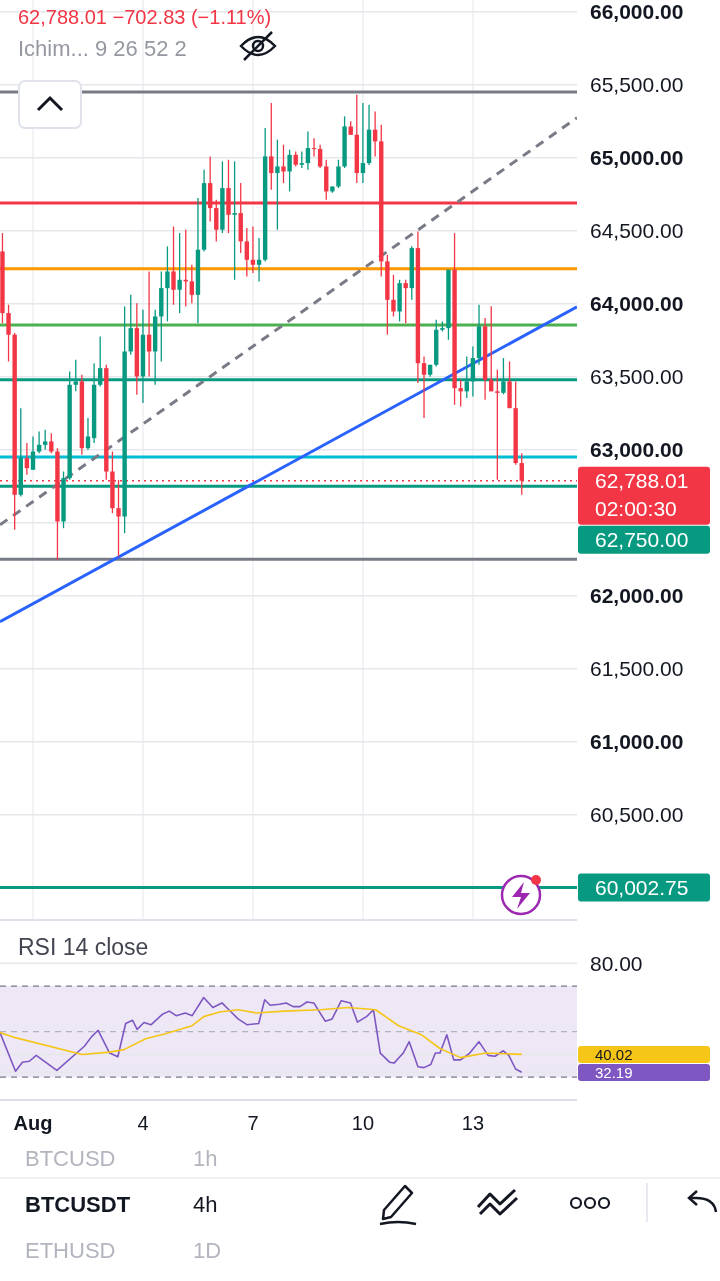 The image size is (720, 1281). Describe the element at coordinates (637, 815) in the screenshot. I see `y-tick-label: 60,500.00` at that location.